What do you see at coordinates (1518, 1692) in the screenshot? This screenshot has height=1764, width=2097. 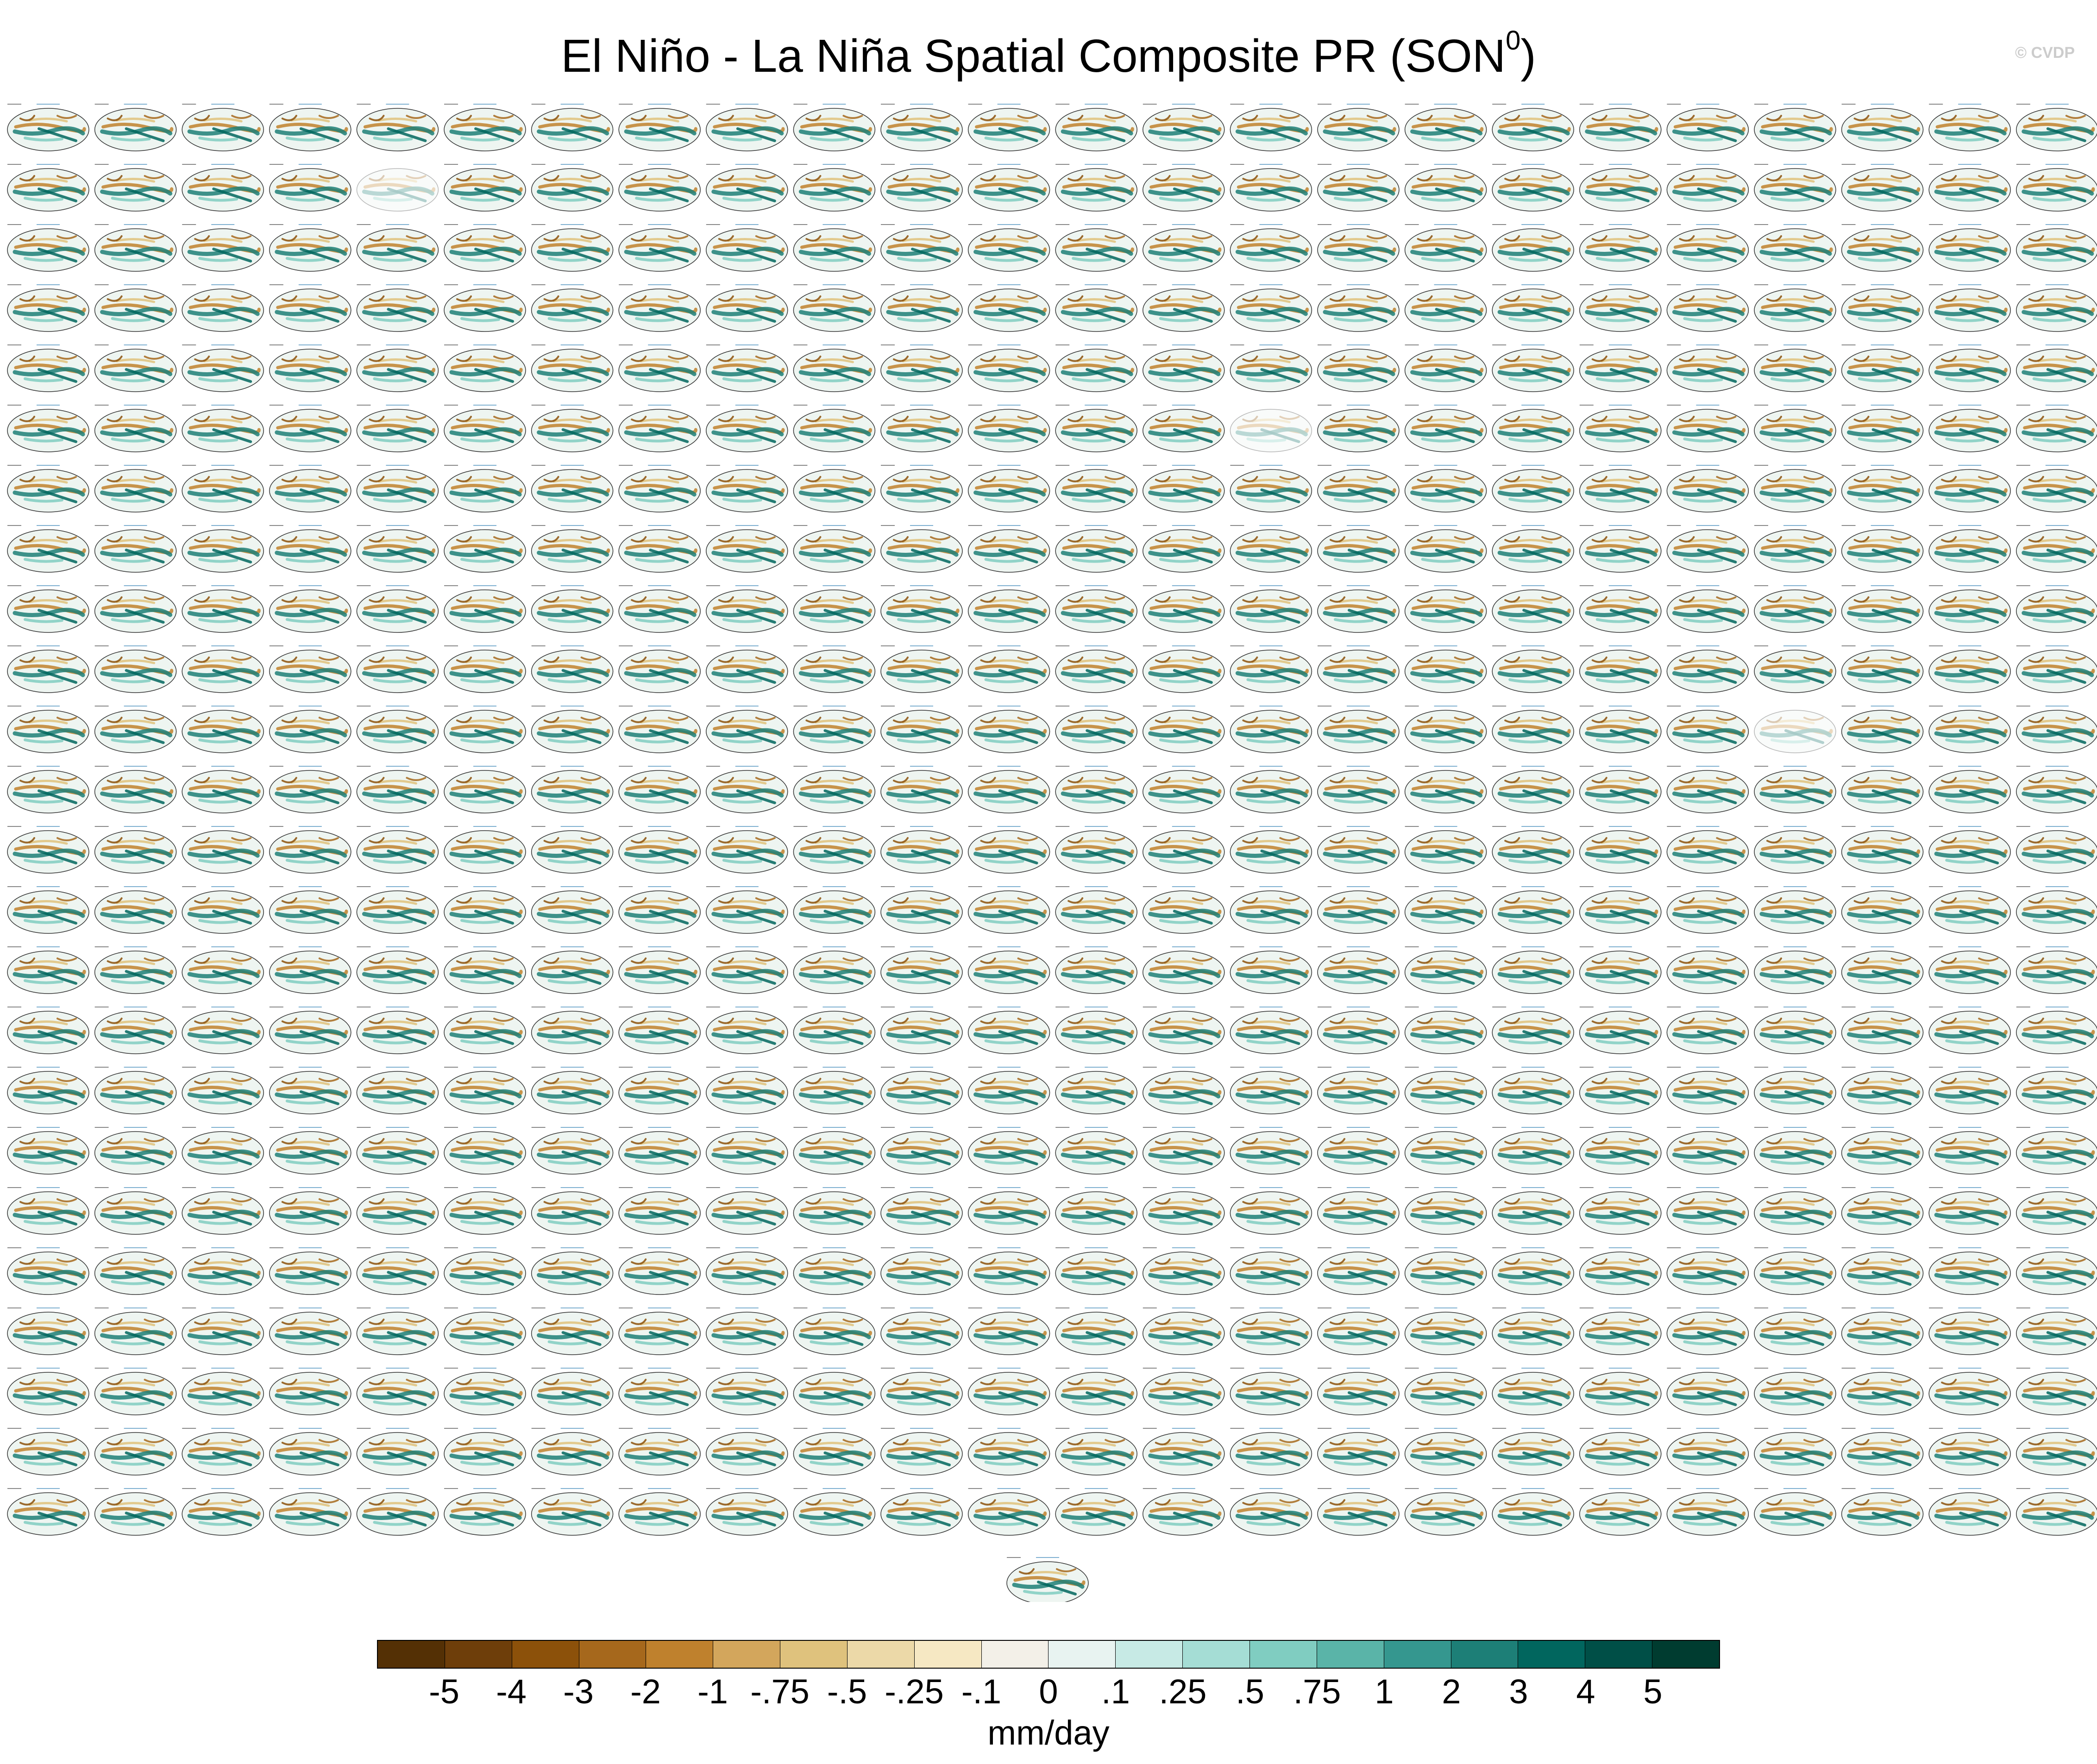 I see `colorbar-tick-label: 3` at bounding box center [1518, 1692].